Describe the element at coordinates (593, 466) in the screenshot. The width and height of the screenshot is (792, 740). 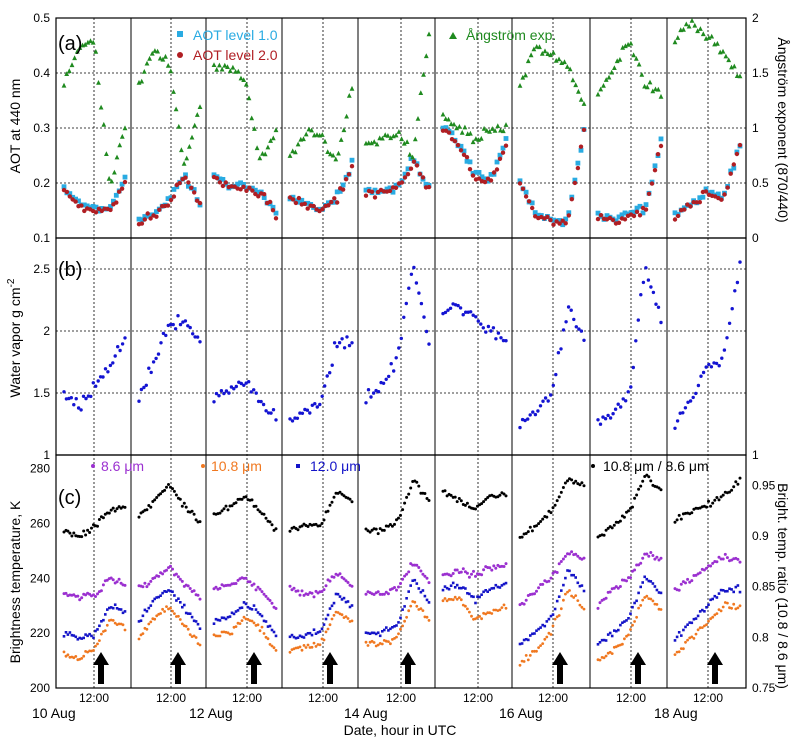
I see `legend-ratio-marker` at that location.